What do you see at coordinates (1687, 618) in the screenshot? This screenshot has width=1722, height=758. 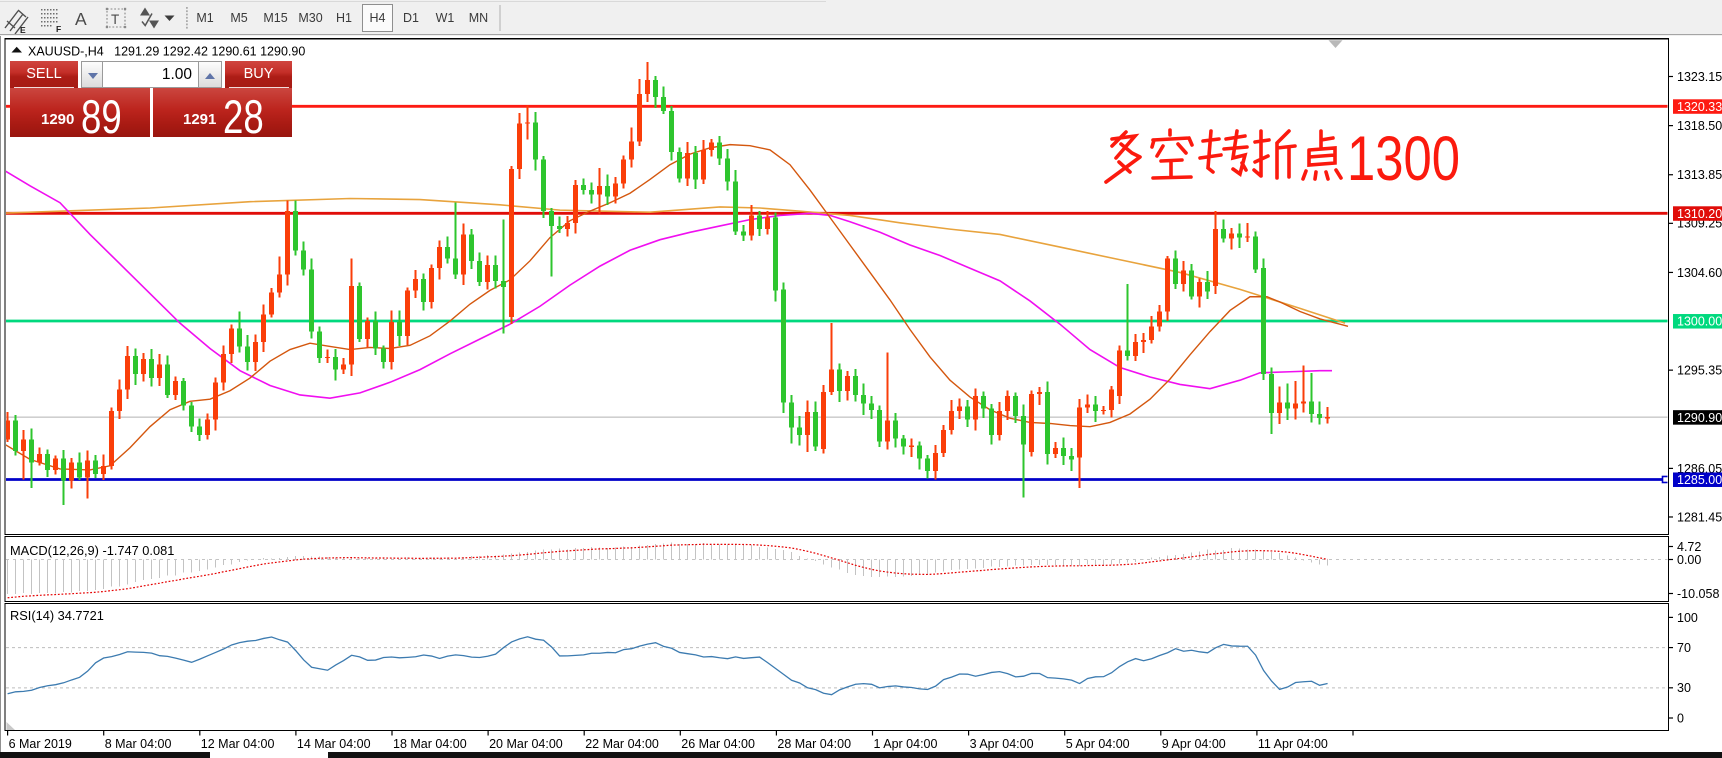 I see `svg-text: 100` at bounding box center [1687, 618].